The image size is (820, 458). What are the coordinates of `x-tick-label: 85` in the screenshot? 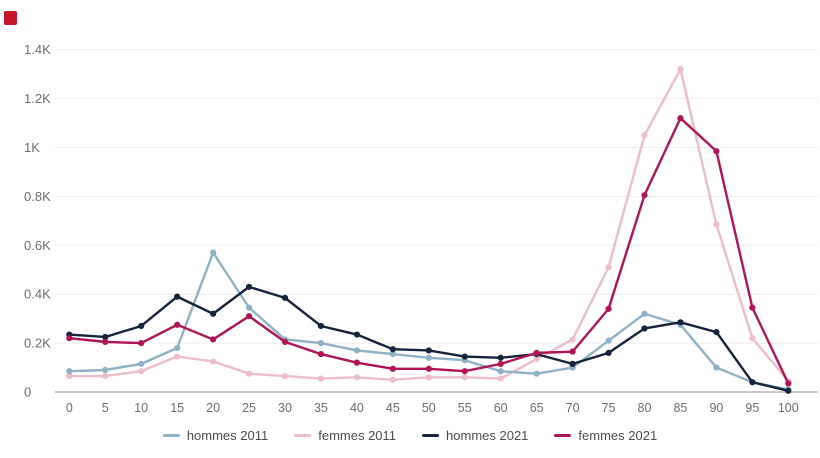 It's located at (680, 408).